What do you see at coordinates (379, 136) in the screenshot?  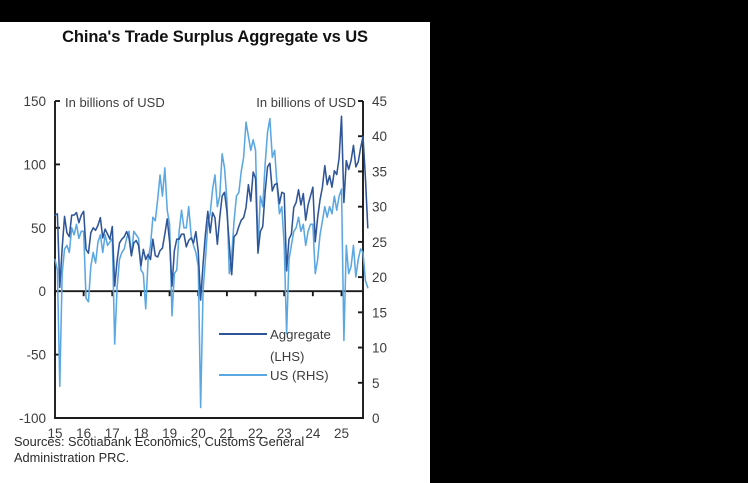 I see `y2-axis-tick-label: 40` at bounding box center [379, 136].